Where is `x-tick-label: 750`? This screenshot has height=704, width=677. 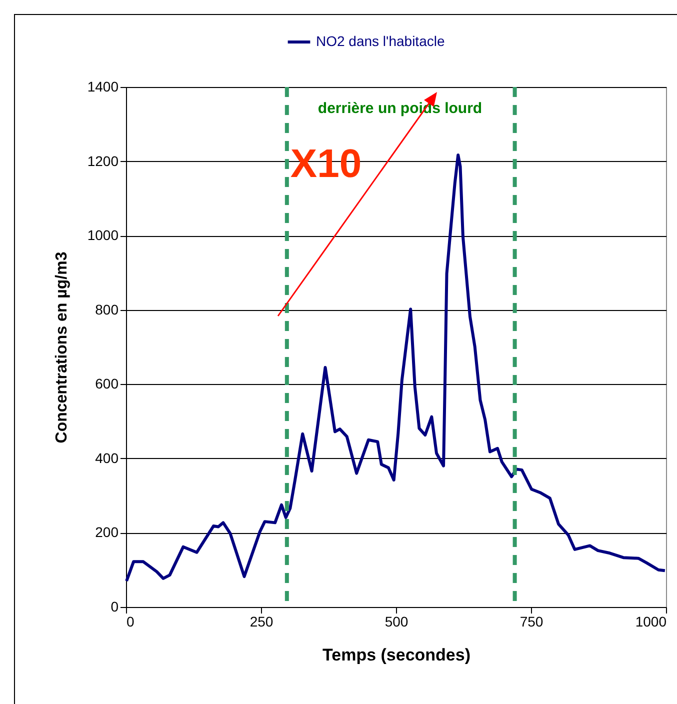 x-tick-label: 750 is located at coordinates (532, 622).